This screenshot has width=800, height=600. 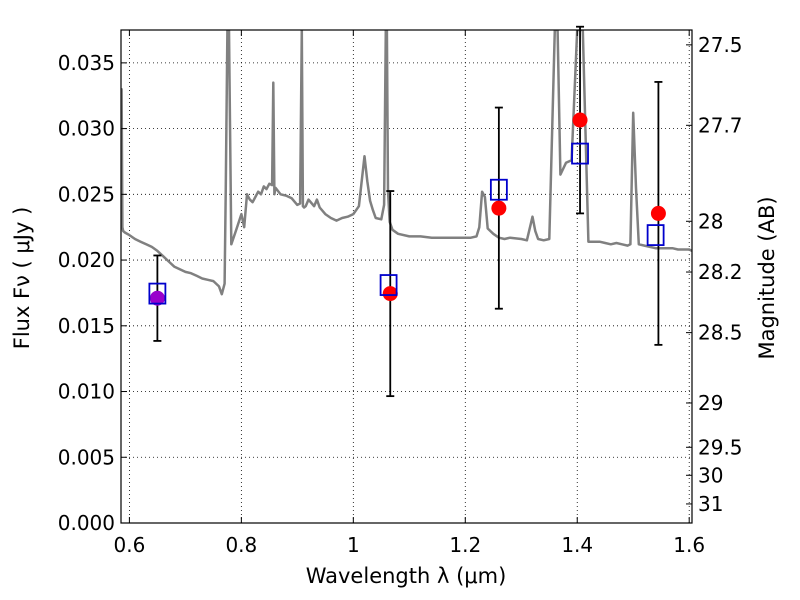 What do you see at coordinates (767, 277) in the screenshot?
I see `y-axis-right-label: Magnitude (AB)` at bounding box center [767, 277].